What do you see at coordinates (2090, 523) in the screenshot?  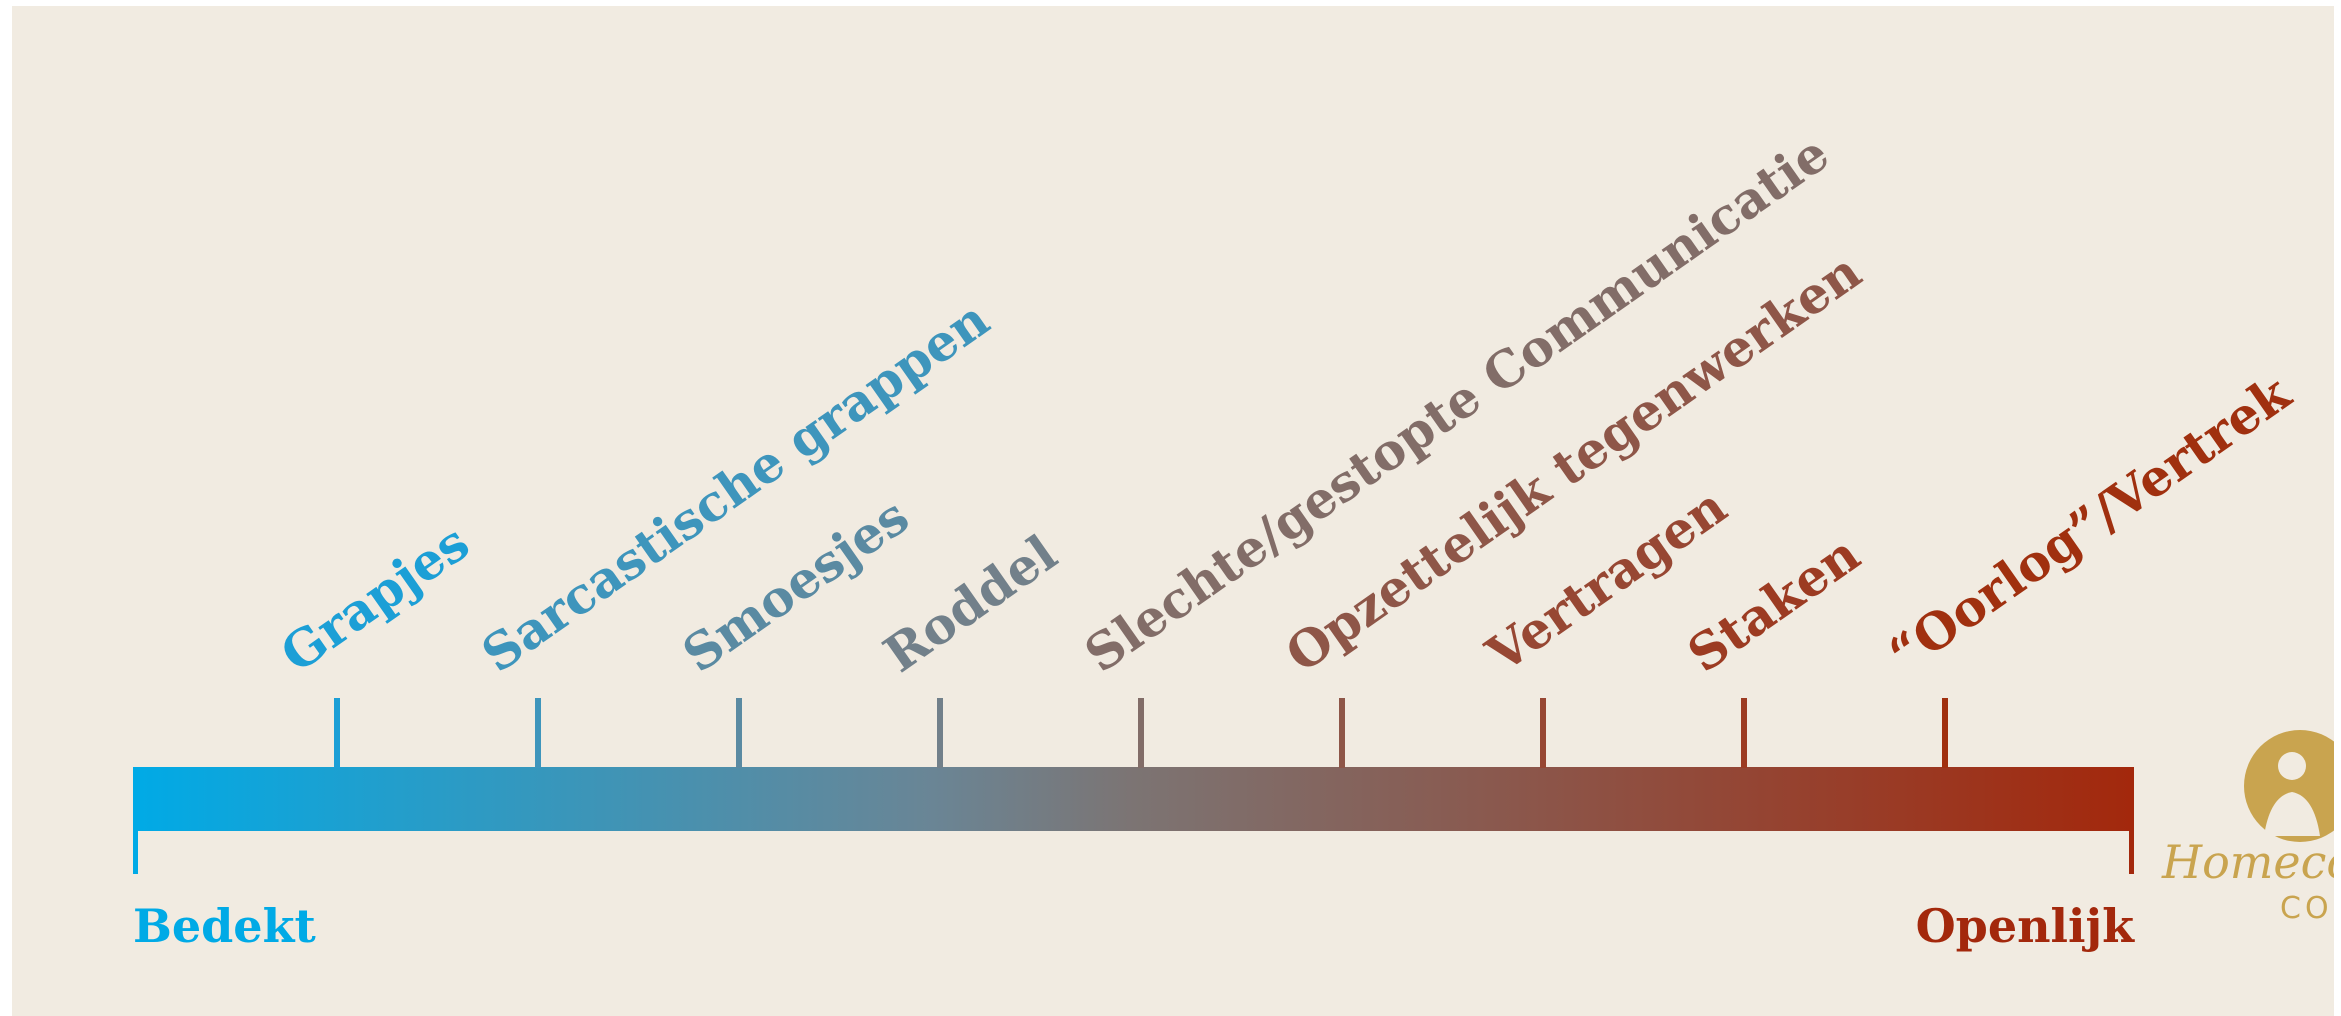 I see `behavior-label: “Oorlog”/Vertrek` at bounding box center [2090, 523].